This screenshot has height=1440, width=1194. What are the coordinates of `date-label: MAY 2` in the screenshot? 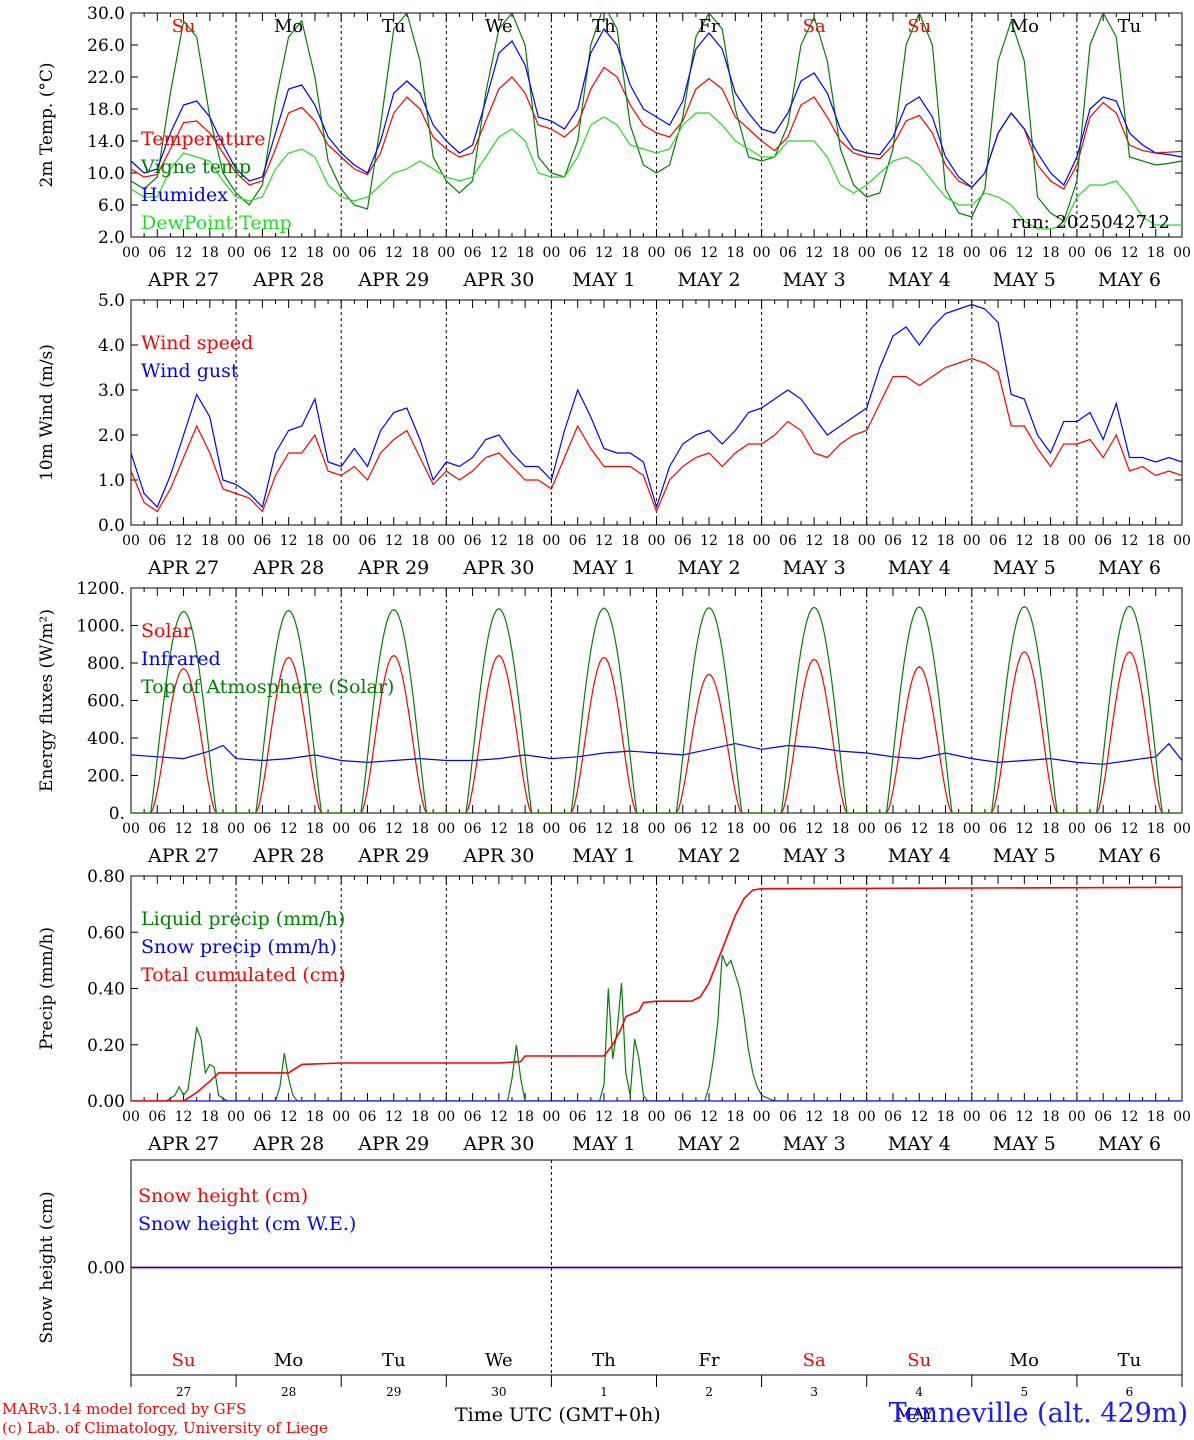 It's located at (709, 856).